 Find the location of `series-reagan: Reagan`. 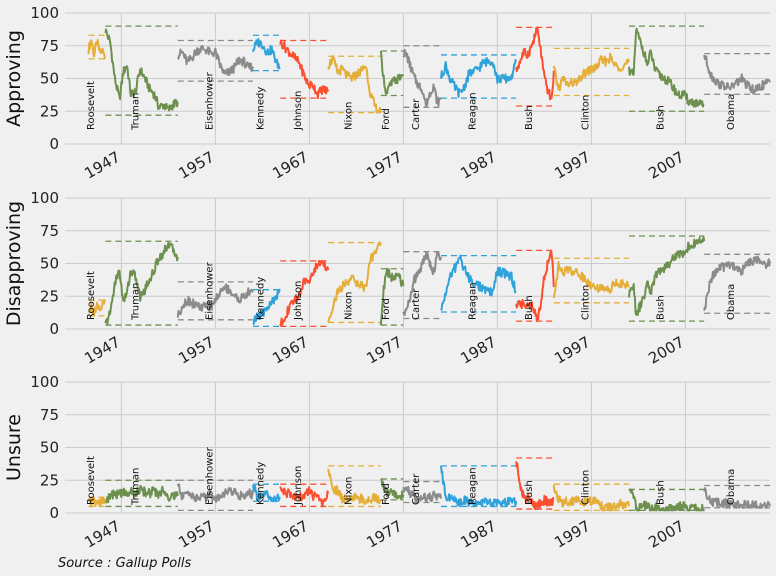

series-reagan: Reagan is located at coordinates (478, 287).